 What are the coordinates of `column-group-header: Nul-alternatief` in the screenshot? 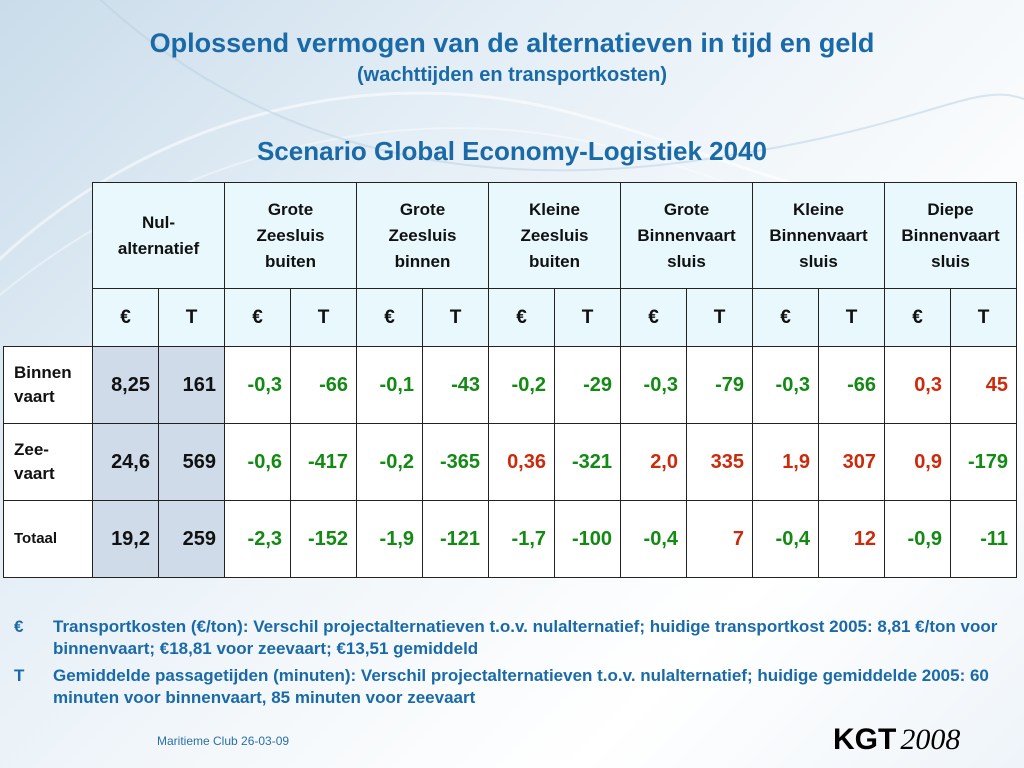 It's located at (158, 235).